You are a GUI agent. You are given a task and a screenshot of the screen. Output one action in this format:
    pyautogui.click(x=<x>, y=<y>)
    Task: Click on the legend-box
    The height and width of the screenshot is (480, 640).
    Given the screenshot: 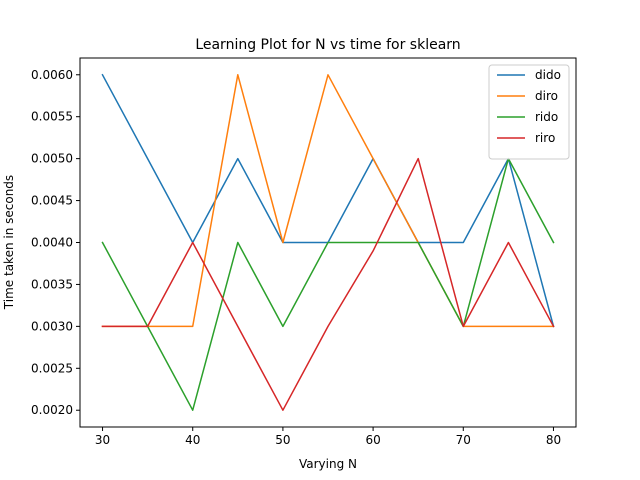 What is the action you would take?
    pyautogui.click(x=529, y=112)
    